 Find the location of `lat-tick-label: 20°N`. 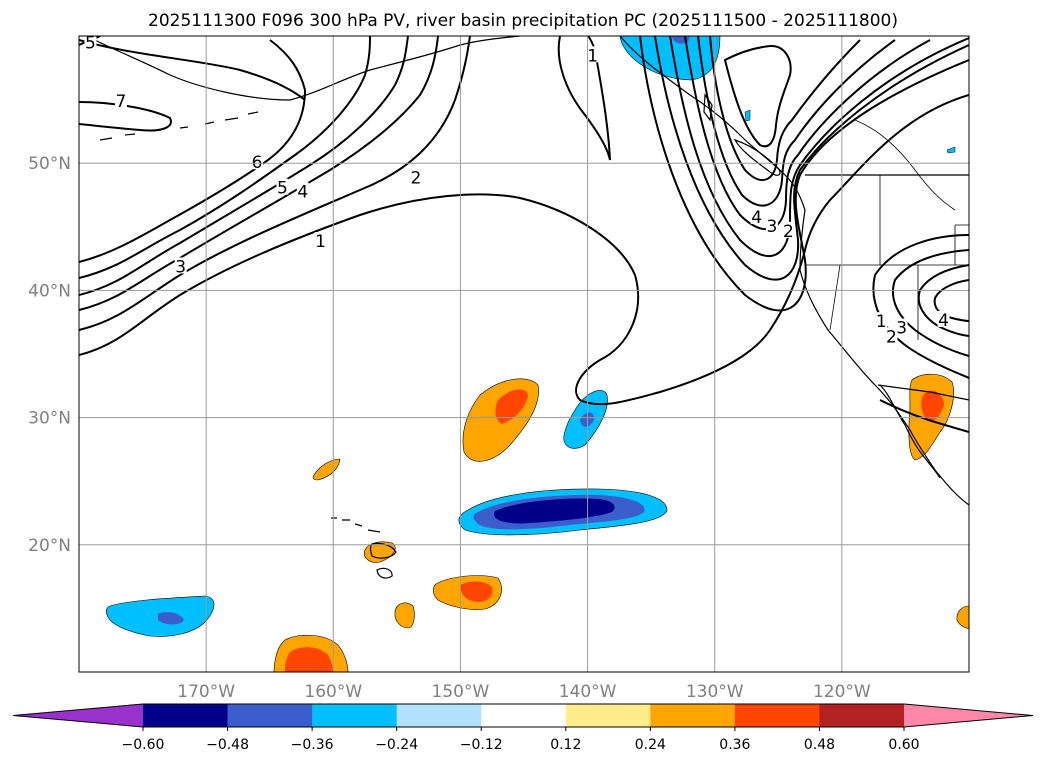

lat-tick-label: 20°N is located at coordinates (49, 546).